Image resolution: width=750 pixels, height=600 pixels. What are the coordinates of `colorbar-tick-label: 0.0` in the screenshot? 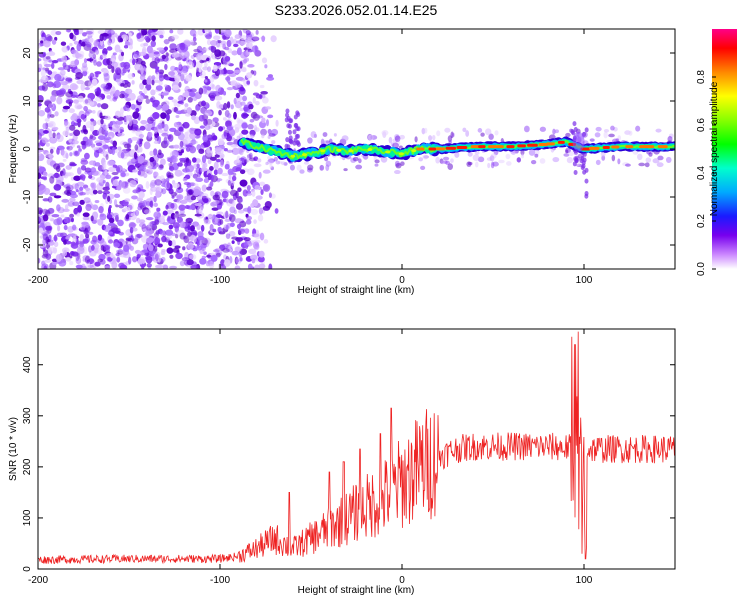 It's located at (701, 269).